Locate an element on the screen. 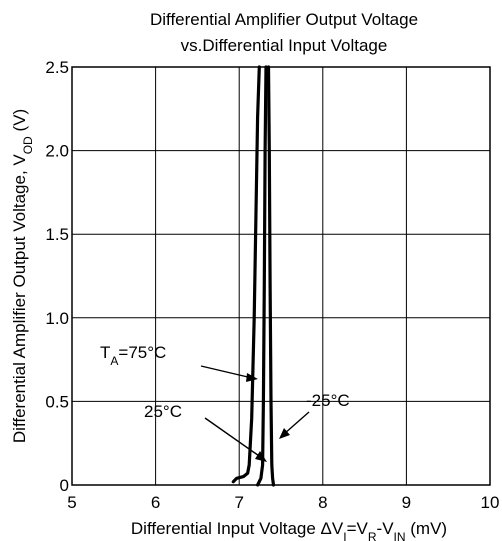 The image size is (502, 541). y-tick-label: 2.5 is located at coordinates (57, 67).